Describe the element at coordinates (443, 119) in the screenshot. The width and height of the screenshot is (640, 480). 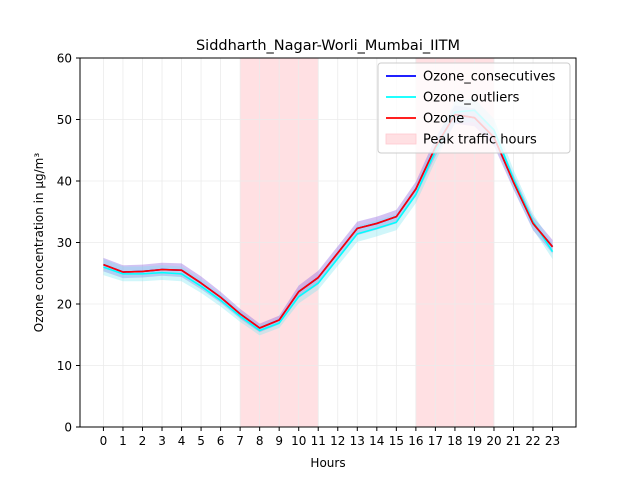
I see `legend-label: Ozone` at that location.